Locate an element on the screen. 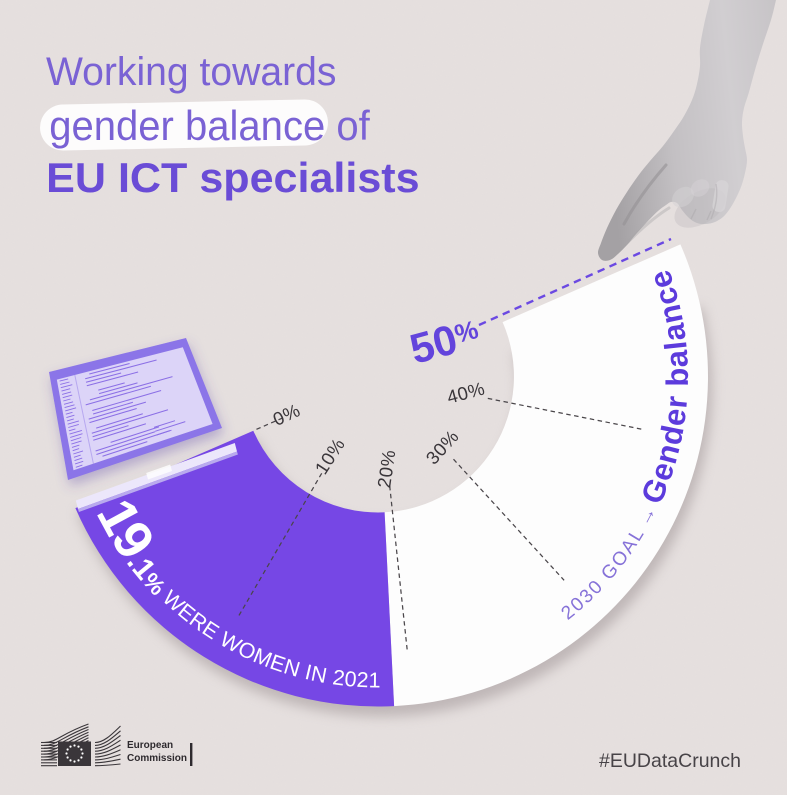  svg-text: gender balance of is located at coordinates (209, 125).